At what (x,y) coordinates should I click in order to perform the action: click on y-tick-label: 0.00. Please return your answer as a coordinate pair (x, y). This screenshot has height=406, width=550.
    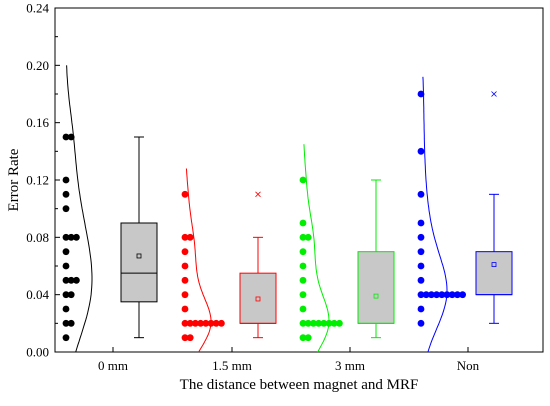
    Looking at the image, I should click on (37, 352).